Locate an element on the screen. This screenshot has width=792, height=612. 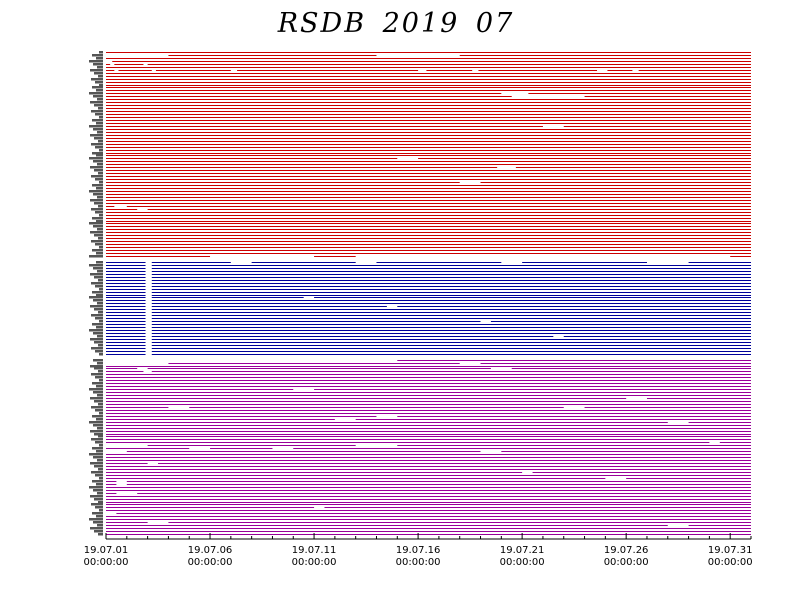
station-label-mark-g0-s68 is located at coordinates (99, 253).